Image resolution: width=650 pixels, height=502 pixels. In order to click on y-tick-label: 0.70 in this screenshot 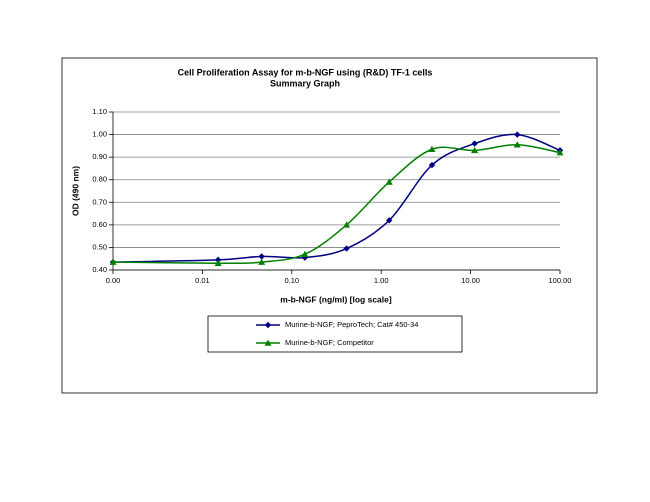, I will do `click(99, 201)`.